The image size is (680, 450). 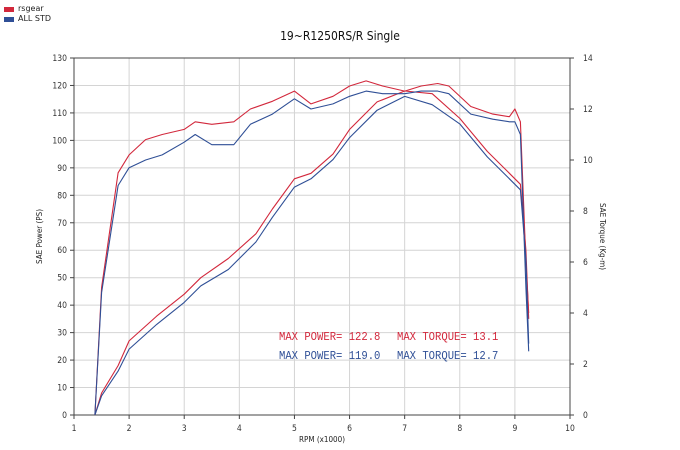 What do you see at coordinates (585, 314) in the screenshot?
I see `y2-tick-label: 4` at bounding box center [585, 314].